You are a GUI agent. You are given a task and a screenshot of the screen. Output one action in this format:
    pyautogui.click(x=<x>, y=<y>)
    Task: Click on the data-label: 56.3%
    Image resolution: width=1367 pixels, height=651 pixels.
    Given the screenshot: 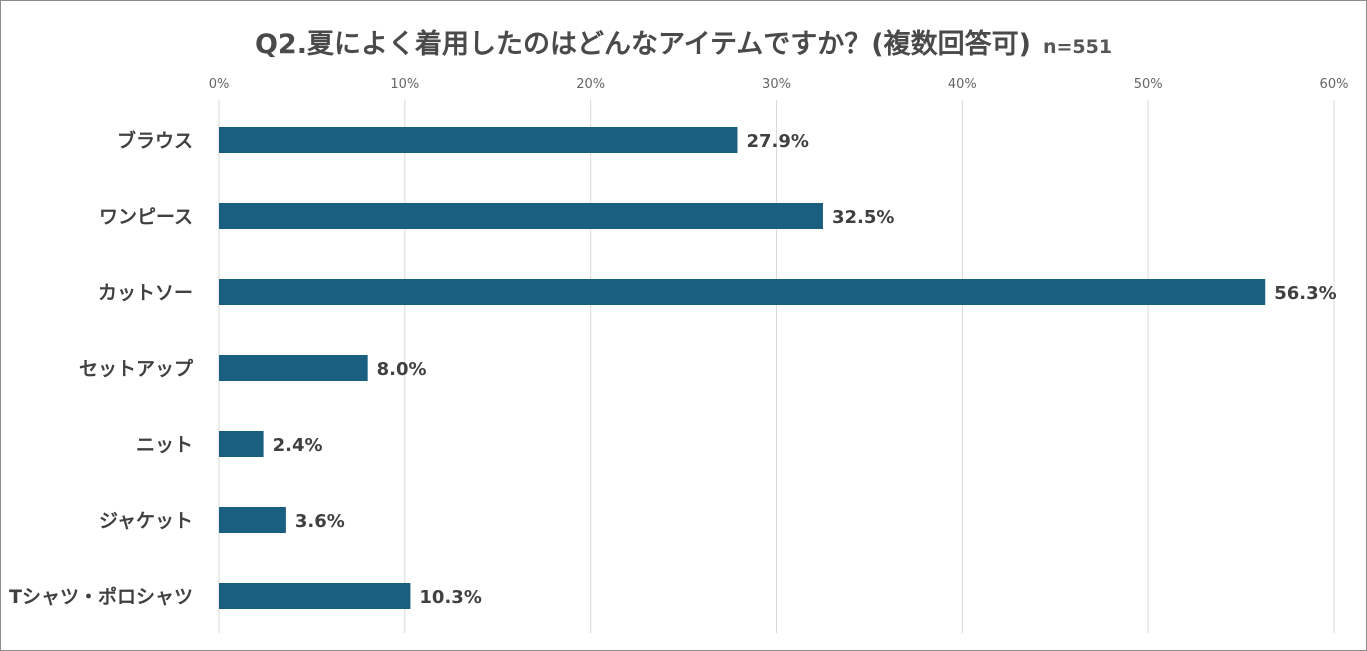 What is the action you would take?
    pyautogui.click(x=1305, y=293)
    